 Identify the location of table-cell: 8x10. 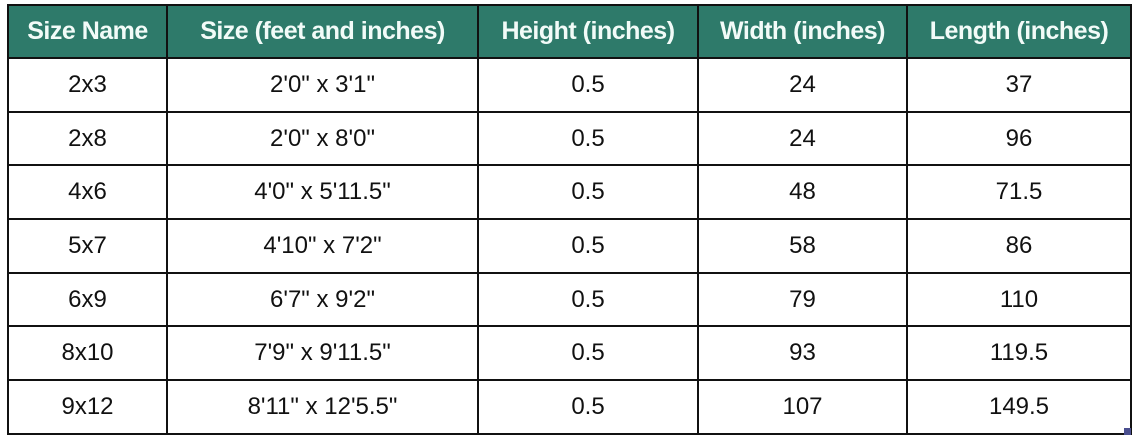
(87, 353).